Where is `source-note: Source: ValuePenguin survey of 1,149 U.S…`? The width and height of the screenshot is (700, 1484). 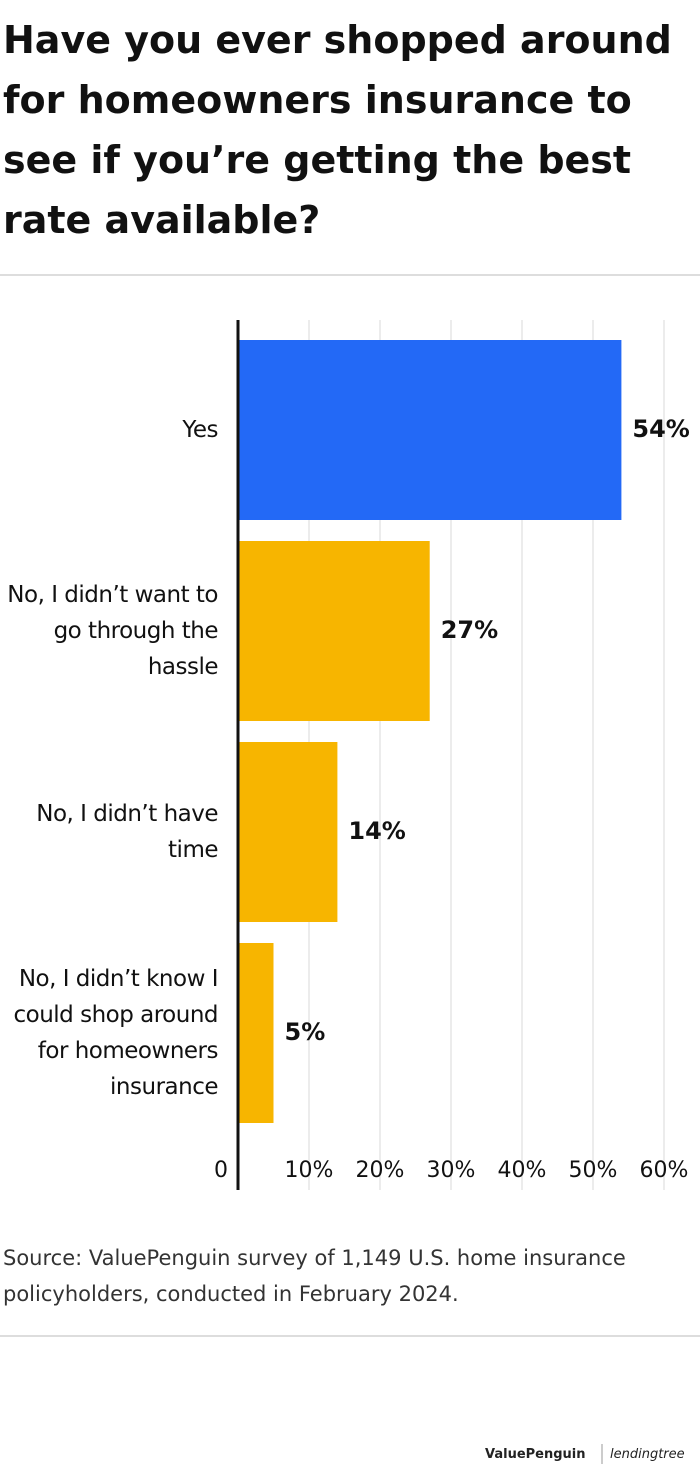
source-note: Source: ValuePenguin survey of 1,149 U.S… is located at coordinates (314, 1276).